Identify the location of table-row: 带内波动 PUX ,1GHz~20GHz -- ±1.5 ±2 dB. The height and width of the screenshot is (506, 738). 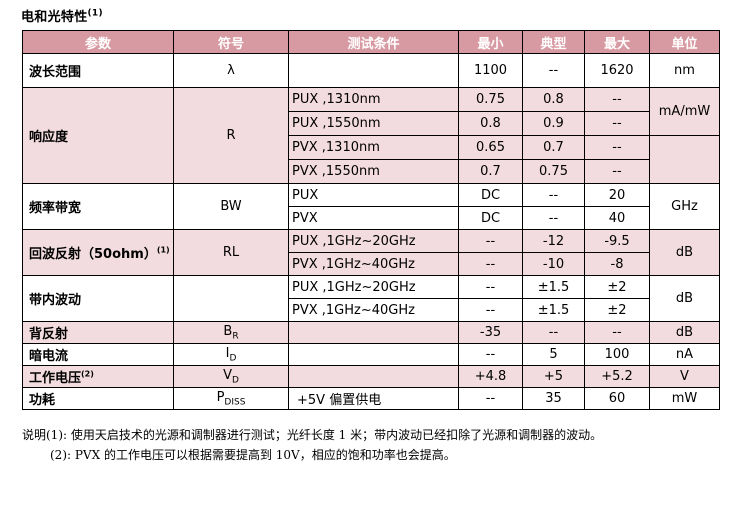
(371, 298).